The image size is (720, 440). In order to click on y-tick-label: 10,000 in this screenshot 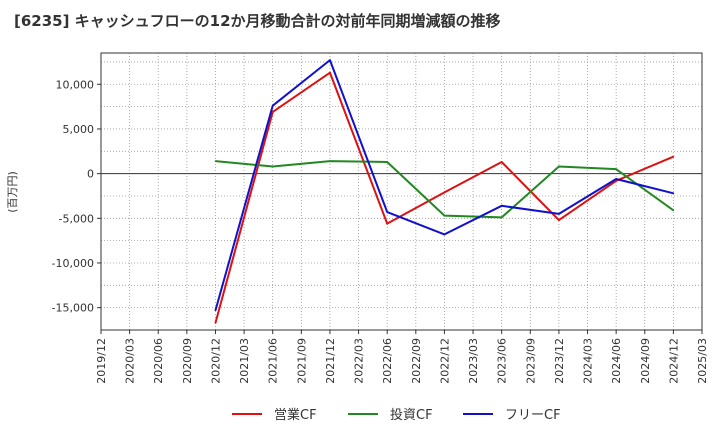, I will do `click(75, 84)`.